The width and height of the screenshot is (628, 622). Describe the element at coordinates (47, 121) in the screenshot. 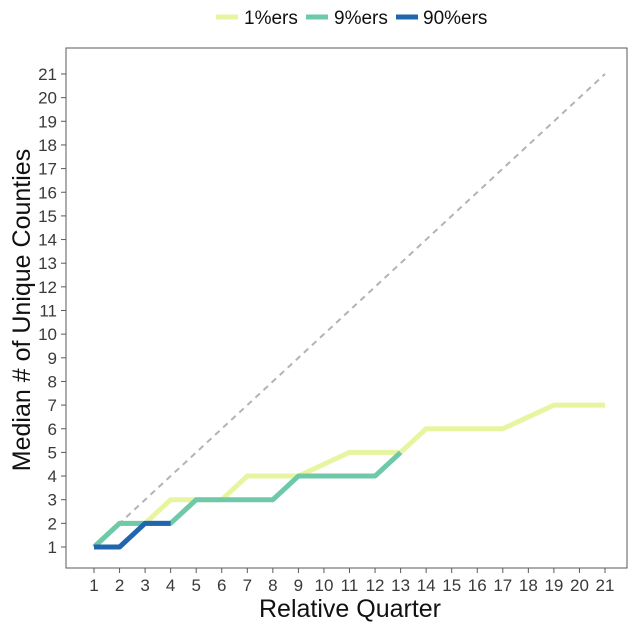

I see `y-tick-label: 19` at that location.